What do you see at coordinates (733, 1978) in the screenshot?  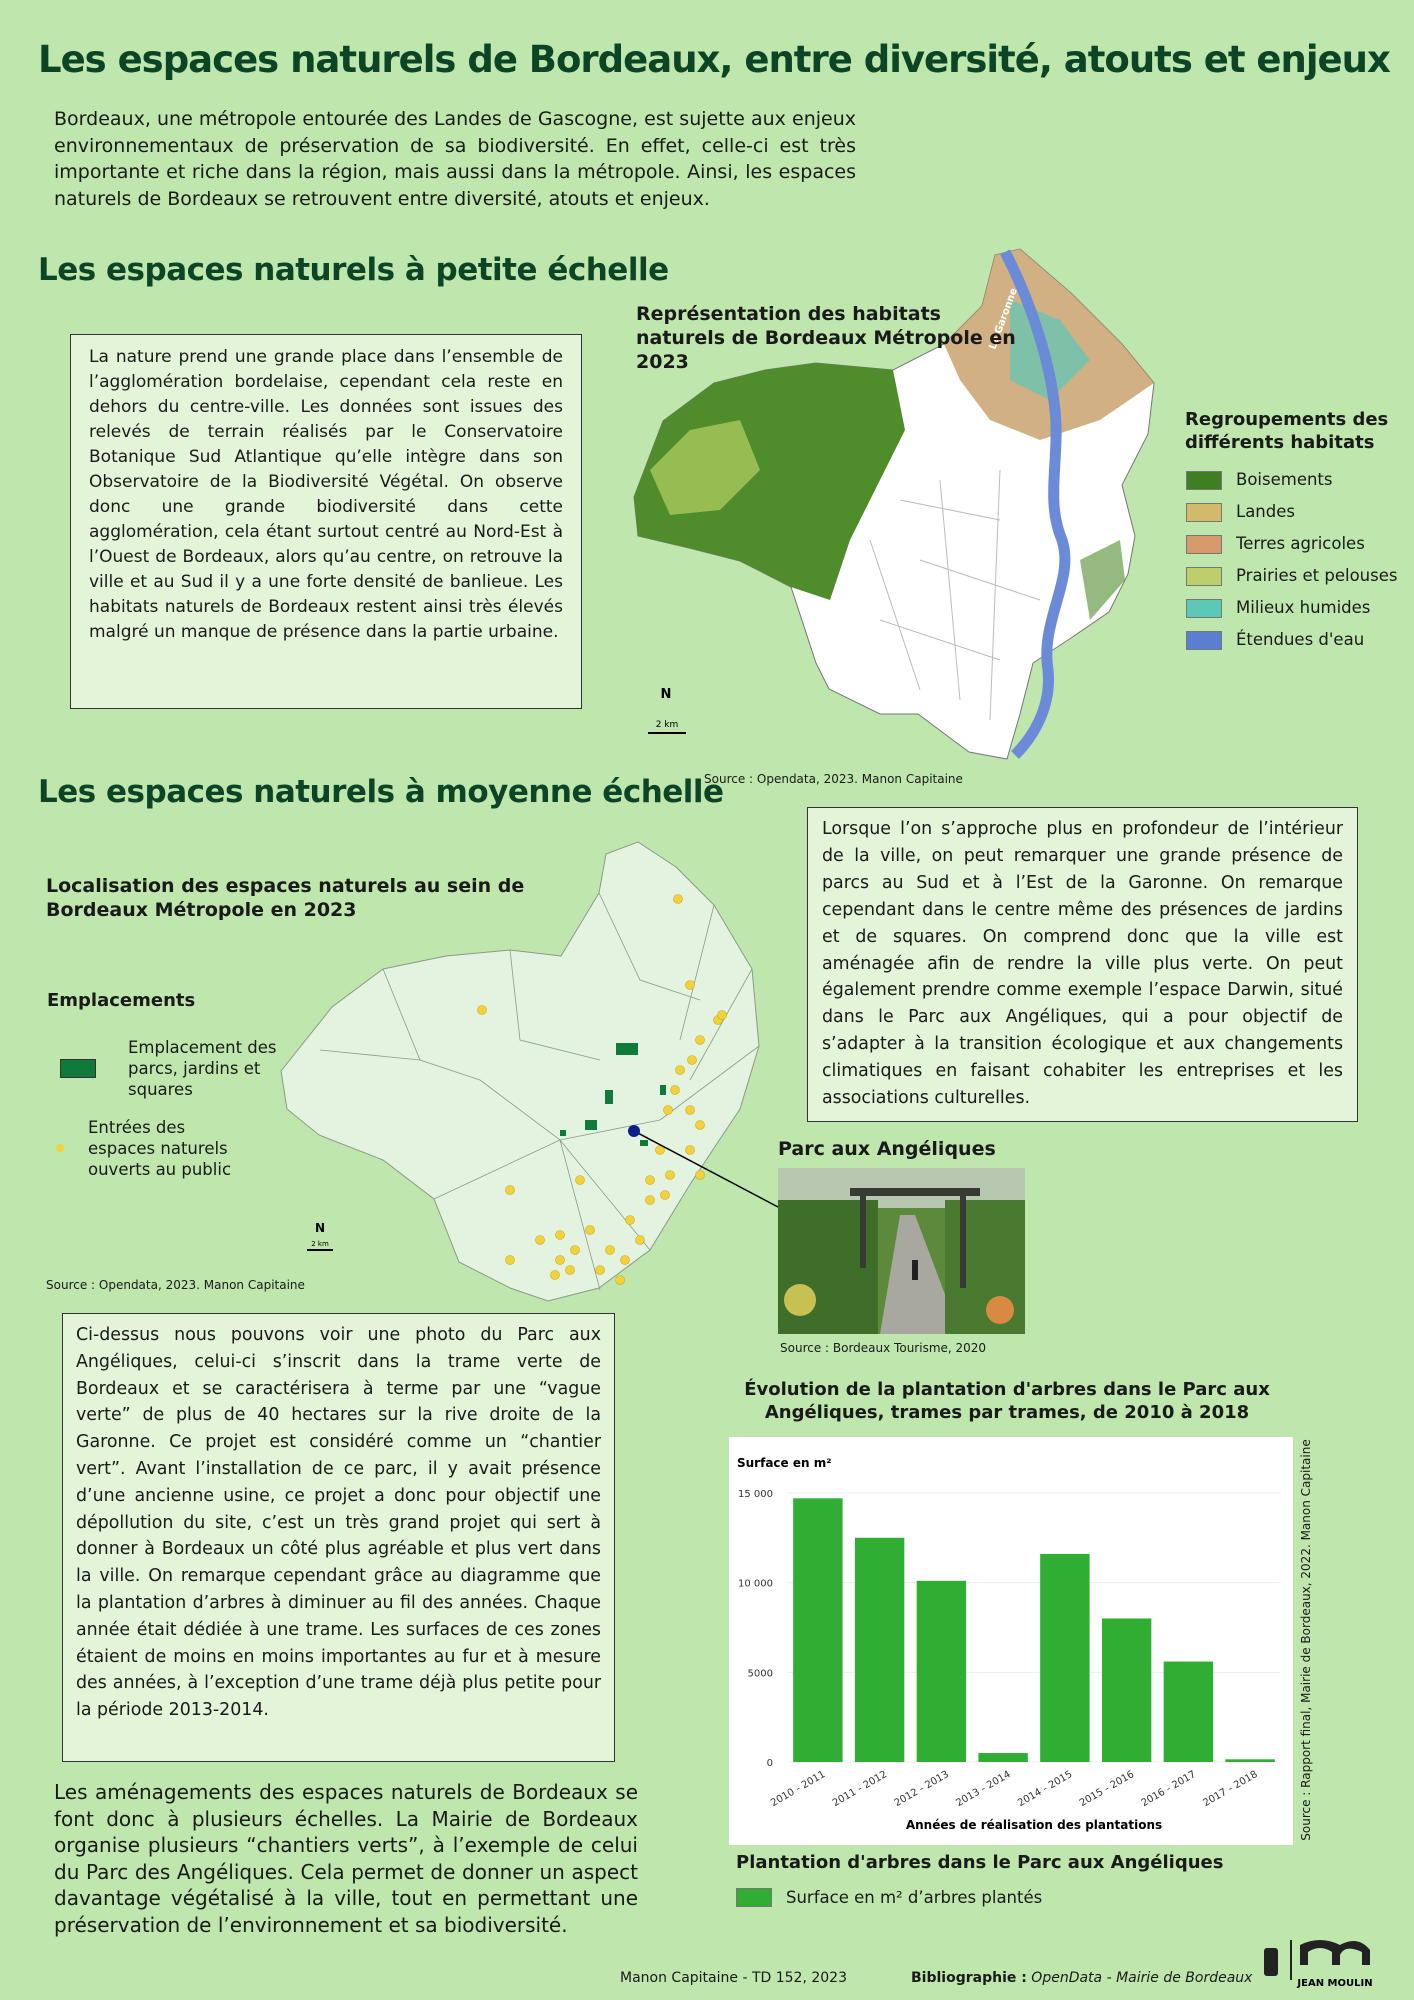 I see `author: Manon Capitaine - TD 152, 2023` at bounding box center [733, 1978].